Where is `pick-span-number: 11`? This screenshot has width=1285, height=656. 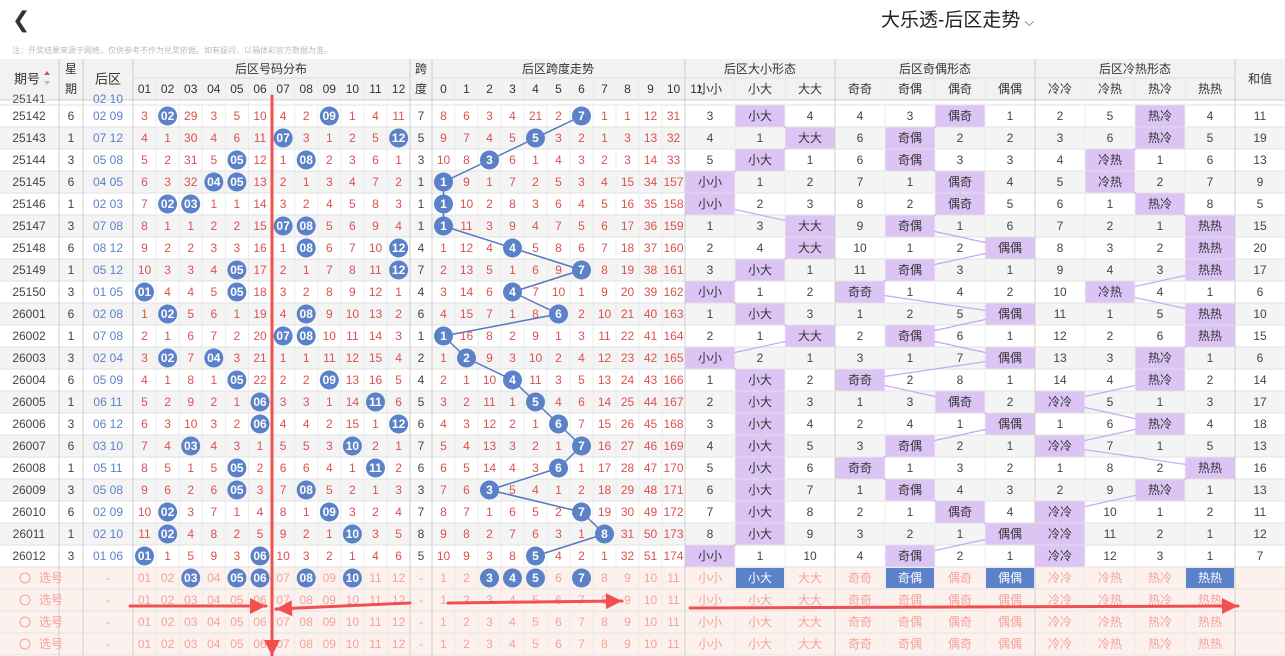 pick-span-number: 11 is located at coordinates (673, 578).